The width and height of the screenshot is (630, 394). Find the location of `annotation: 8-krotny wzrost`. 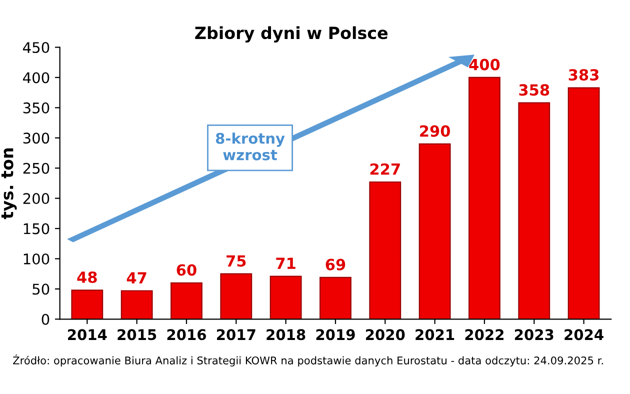

annotation: 8-krotny wzrost is located at coordinates (250, 146).